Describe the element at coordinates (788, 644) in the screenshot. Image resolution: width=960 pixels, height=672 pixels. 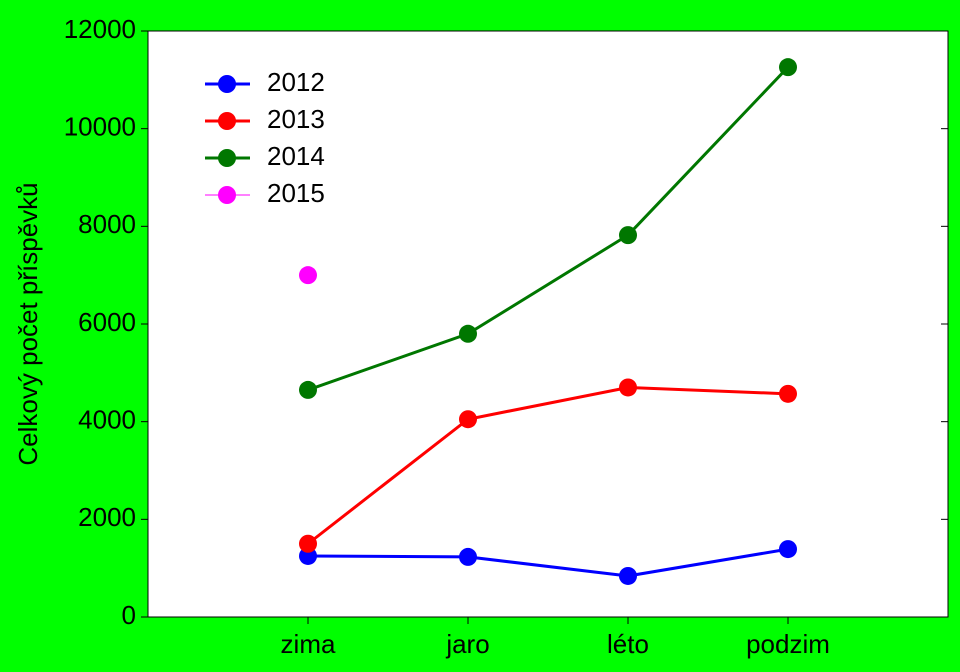
I see `x-tick-label: podzim` at that location.